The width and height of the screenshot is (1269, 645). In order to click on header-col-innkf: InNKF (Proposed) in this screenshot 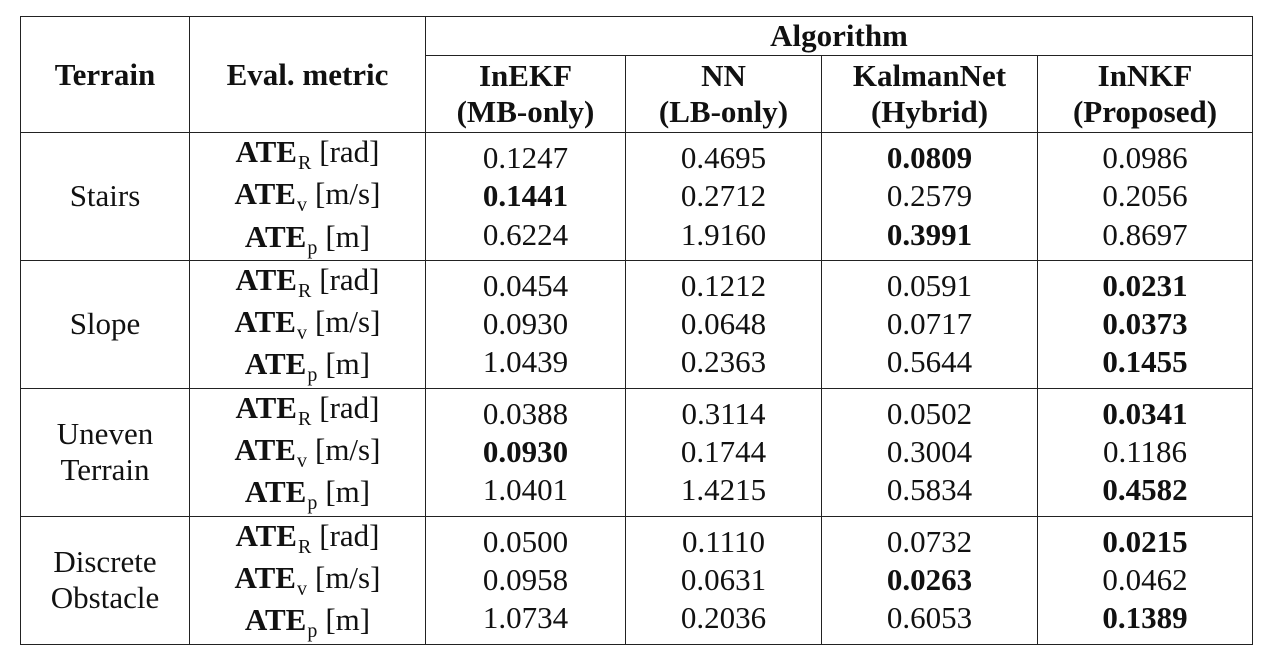, I will do `click(1145, 94)`.